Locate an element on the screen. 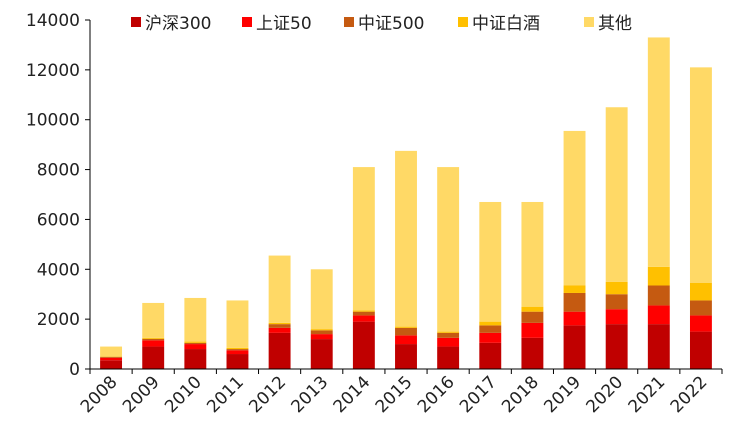 This screenshot has height=438, width=732. x-tick-label-2010: 2010 is located at coordinates (183, 394).